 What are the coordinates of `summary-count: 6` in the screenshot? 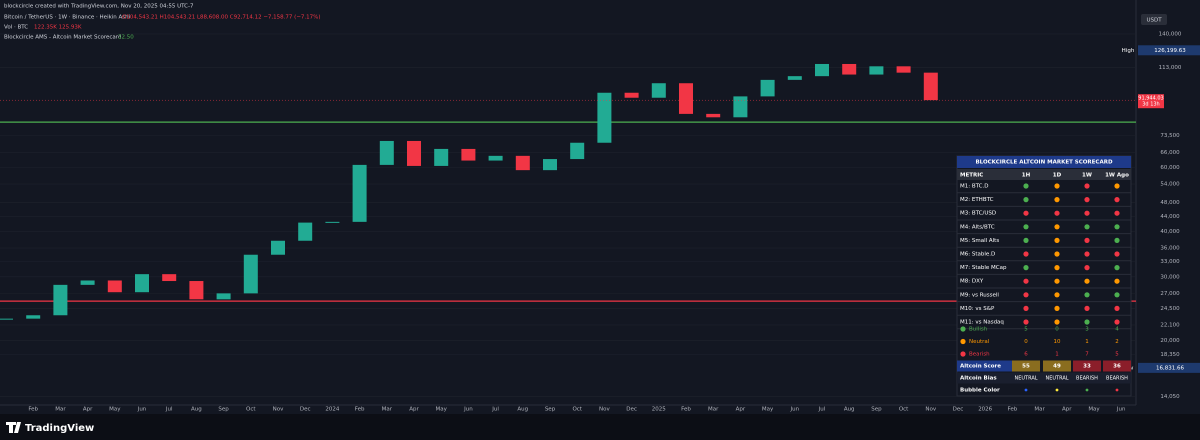 It's located at (1026, 355).